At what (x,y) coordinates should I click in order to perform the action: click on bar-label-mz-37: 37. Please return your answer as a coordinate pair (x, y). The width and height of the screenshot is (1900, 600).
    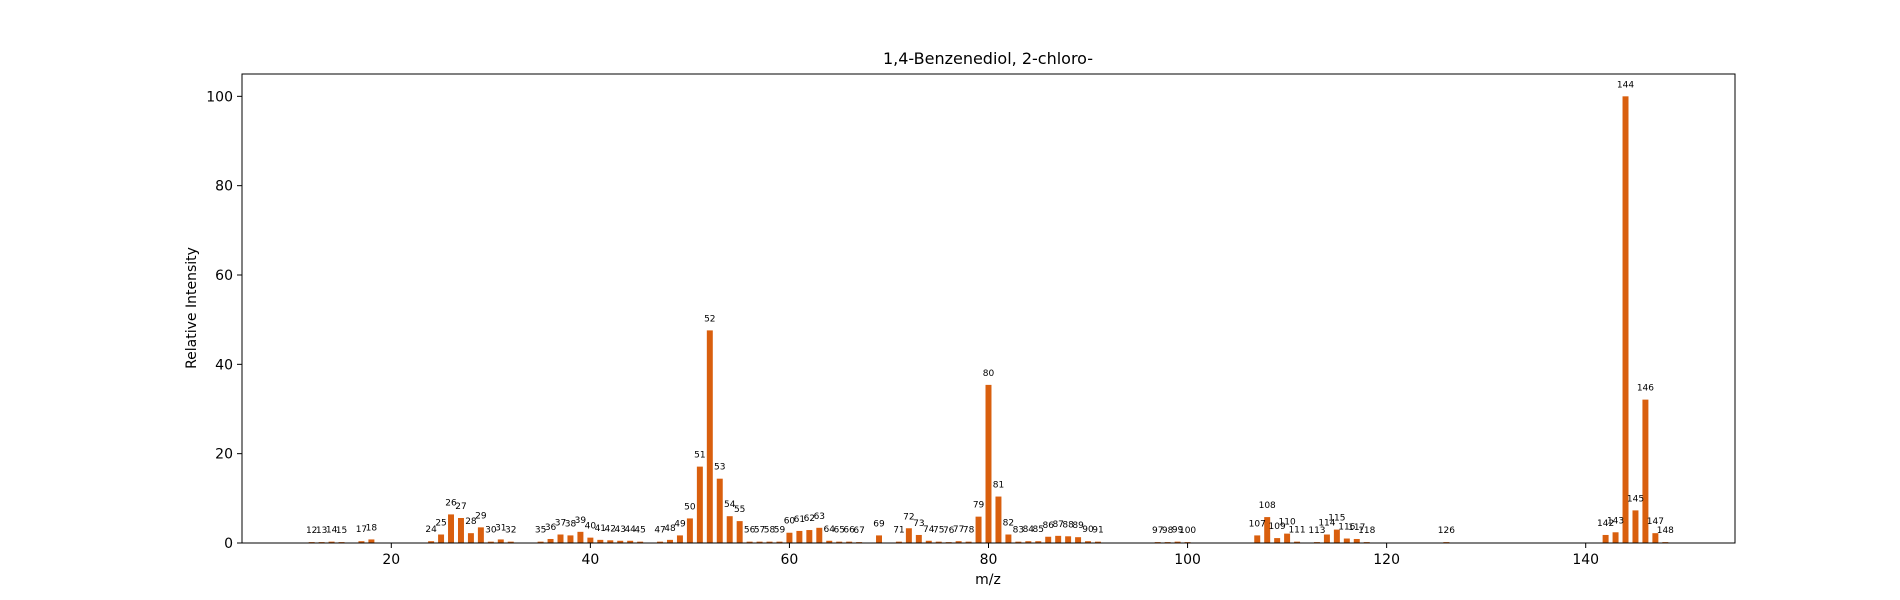
    Looking at the image, I should click on (560, 524).